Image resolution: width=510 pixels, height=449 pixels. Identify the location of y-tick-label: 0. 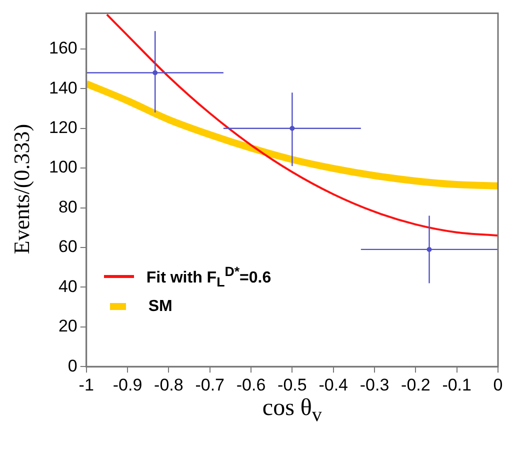
(73, 366).